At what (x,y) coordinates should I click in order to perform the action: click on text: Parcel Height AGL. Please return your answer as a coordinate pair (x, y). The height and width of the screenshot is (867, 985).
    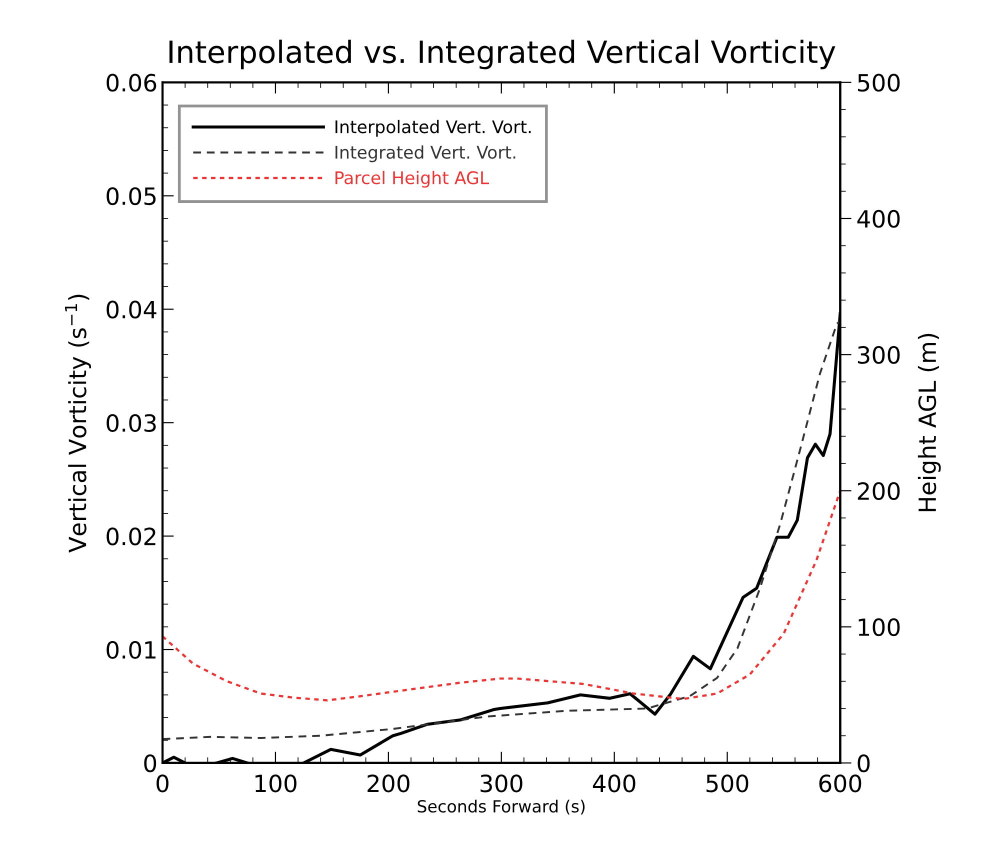
    Looking at the image, I should click on (413, 179).